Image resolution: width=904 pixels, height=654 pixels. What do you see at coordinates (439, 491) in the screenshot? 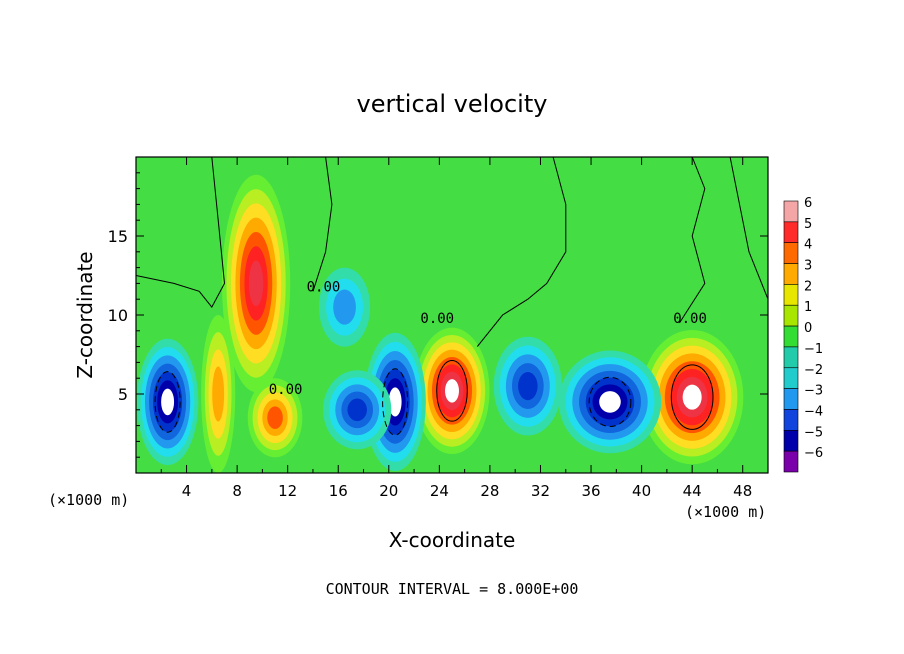
I see `x-tick-label: 24` at bounding box center [439, 491].